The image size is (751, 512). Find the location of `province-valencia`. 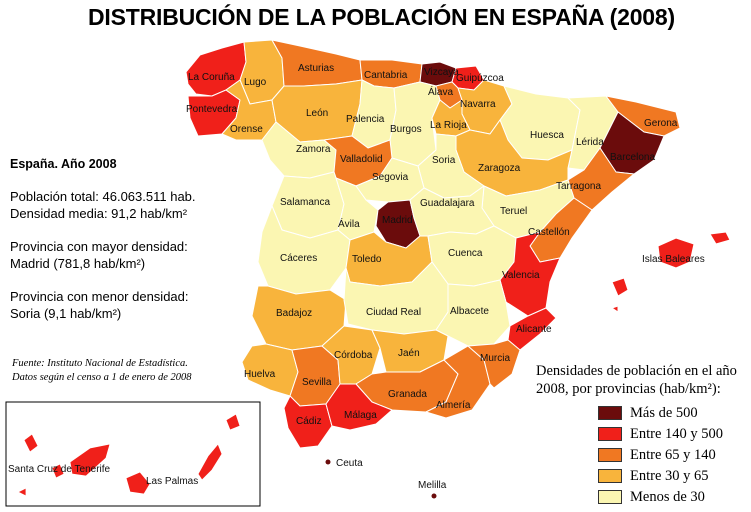

province-valencia is located at coordinates (530, 274).